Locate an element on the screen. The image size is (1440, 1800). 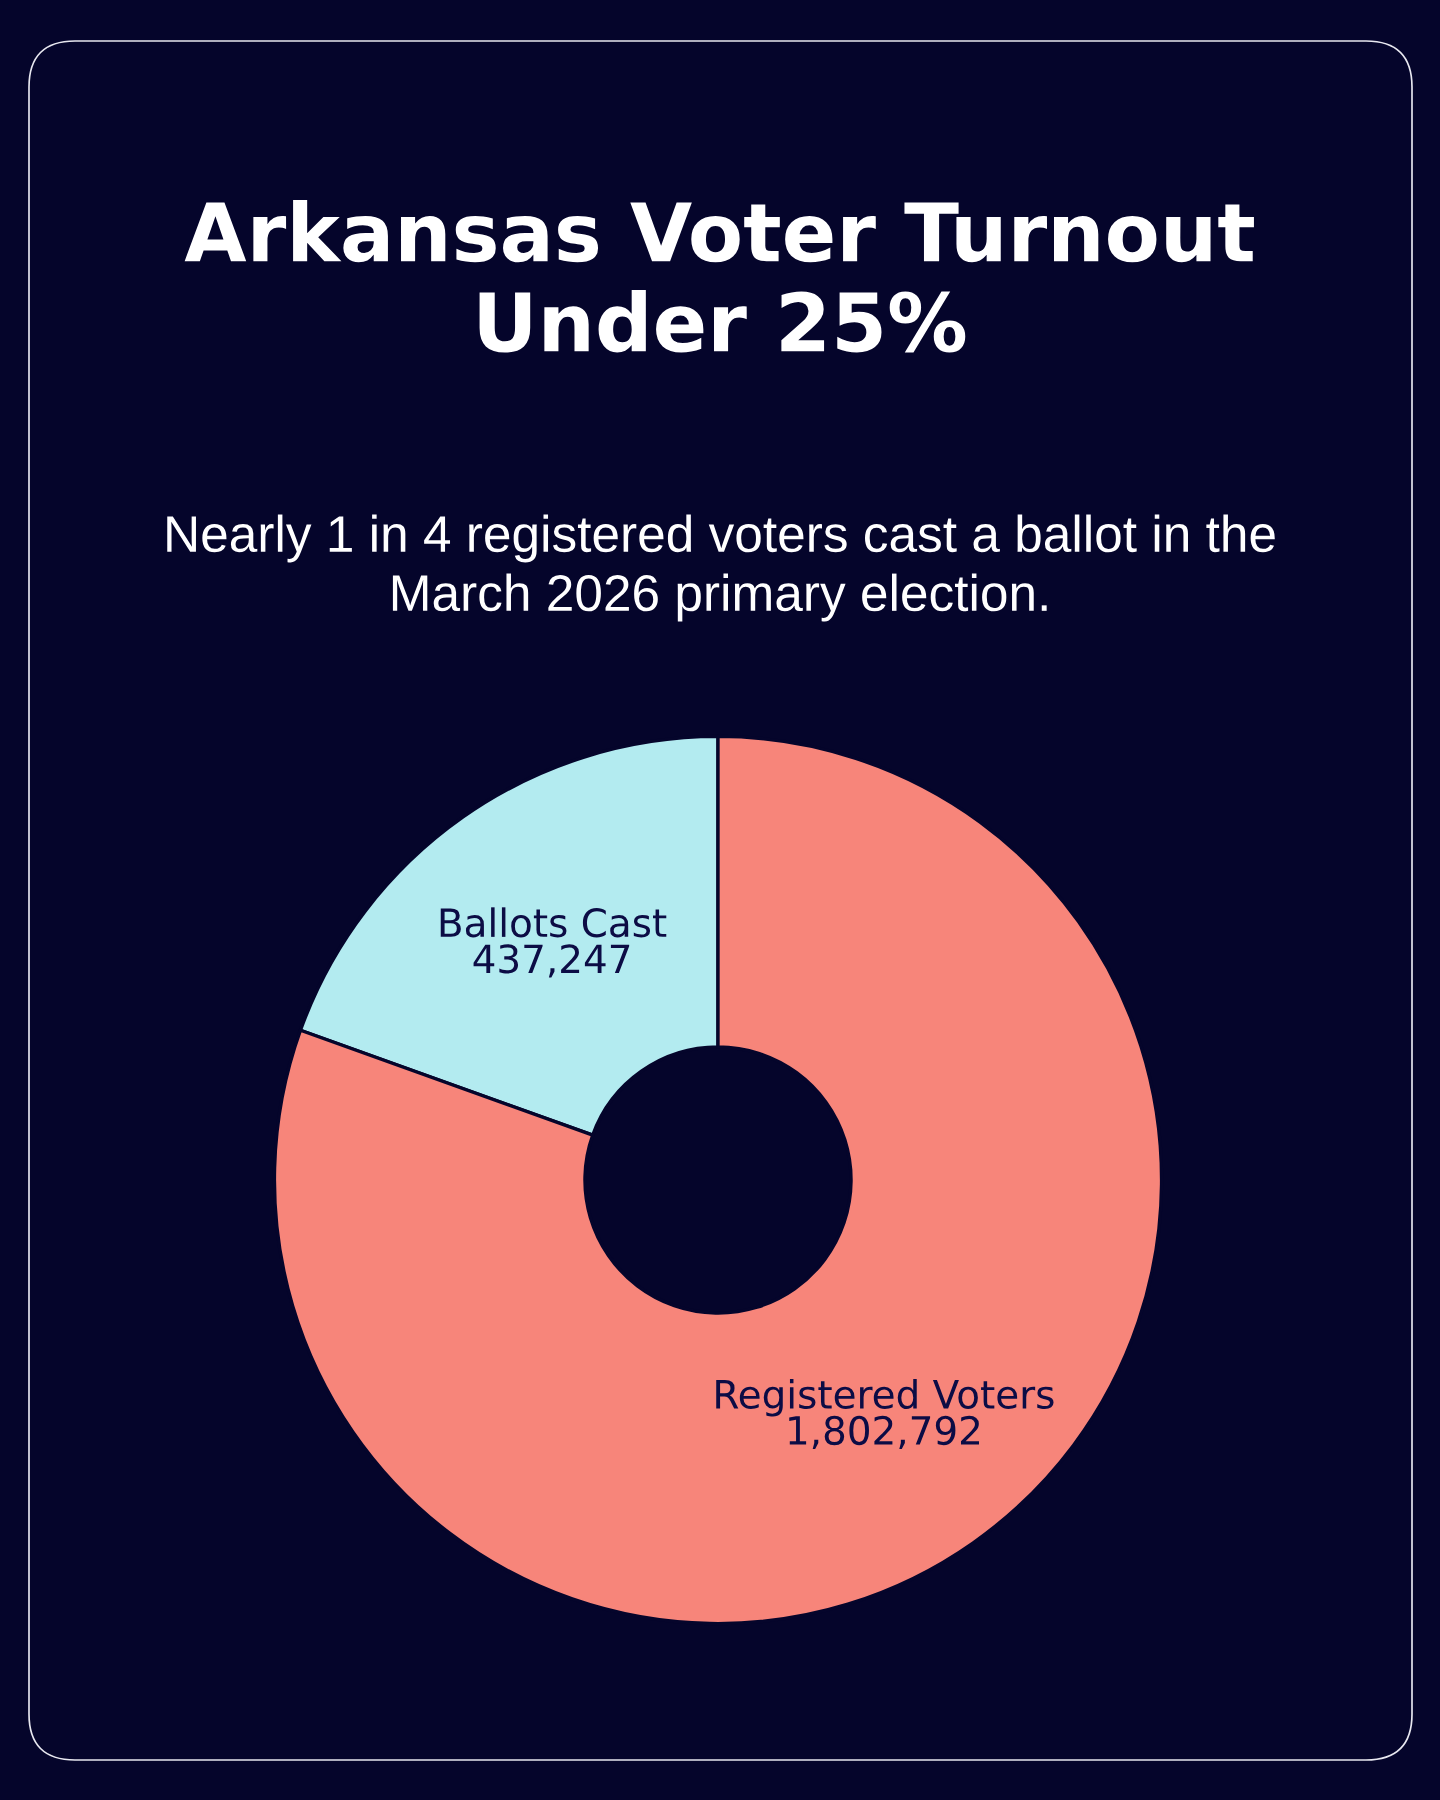
data-label: 1,802,792 is located at coordinates (884, 1432).